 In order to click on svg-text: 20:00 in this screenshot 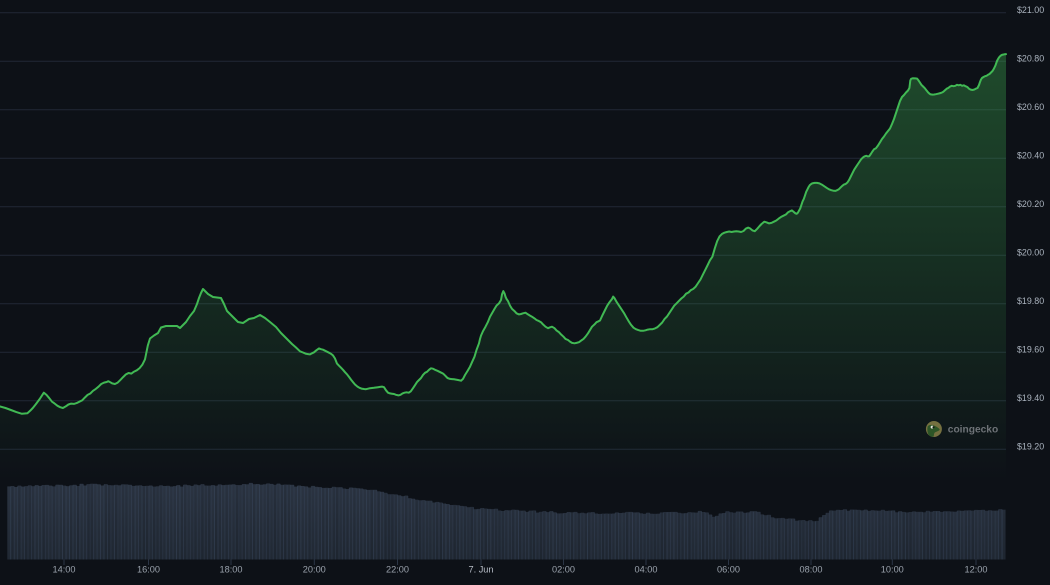, I will do `click(314, 570)`.